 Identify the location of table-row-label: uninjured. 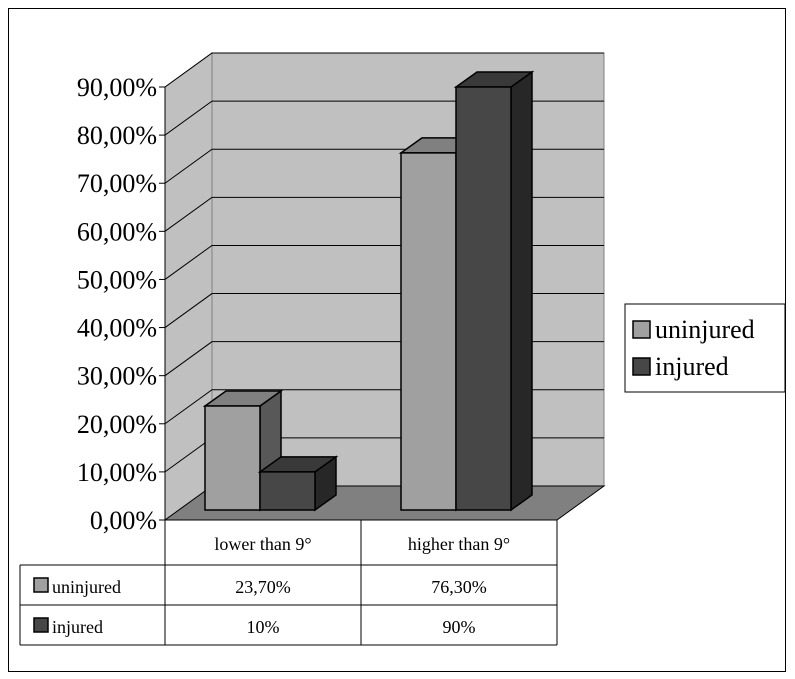
(86, 587).